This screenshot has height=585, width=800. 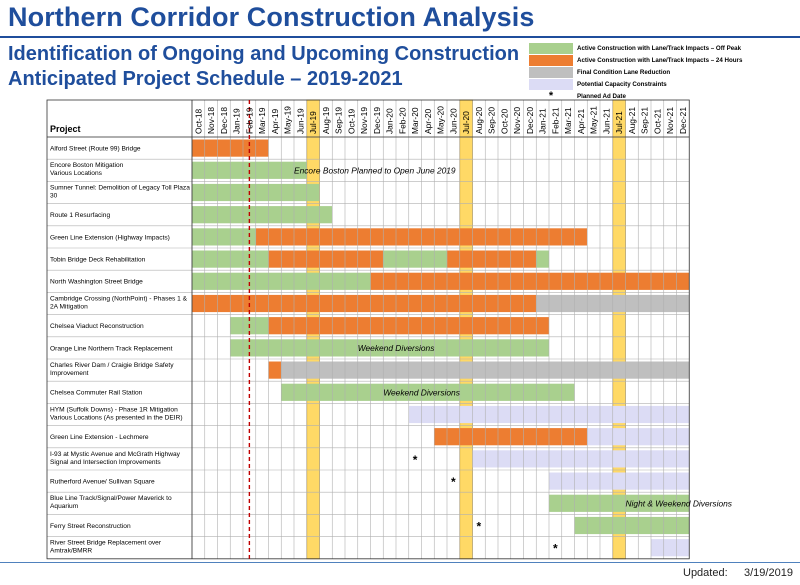 What do you see at coordinates (80, 215) in the screenshot?
I see `project-name: Route 1 Resurfacing` at bounding box center [80, 215].